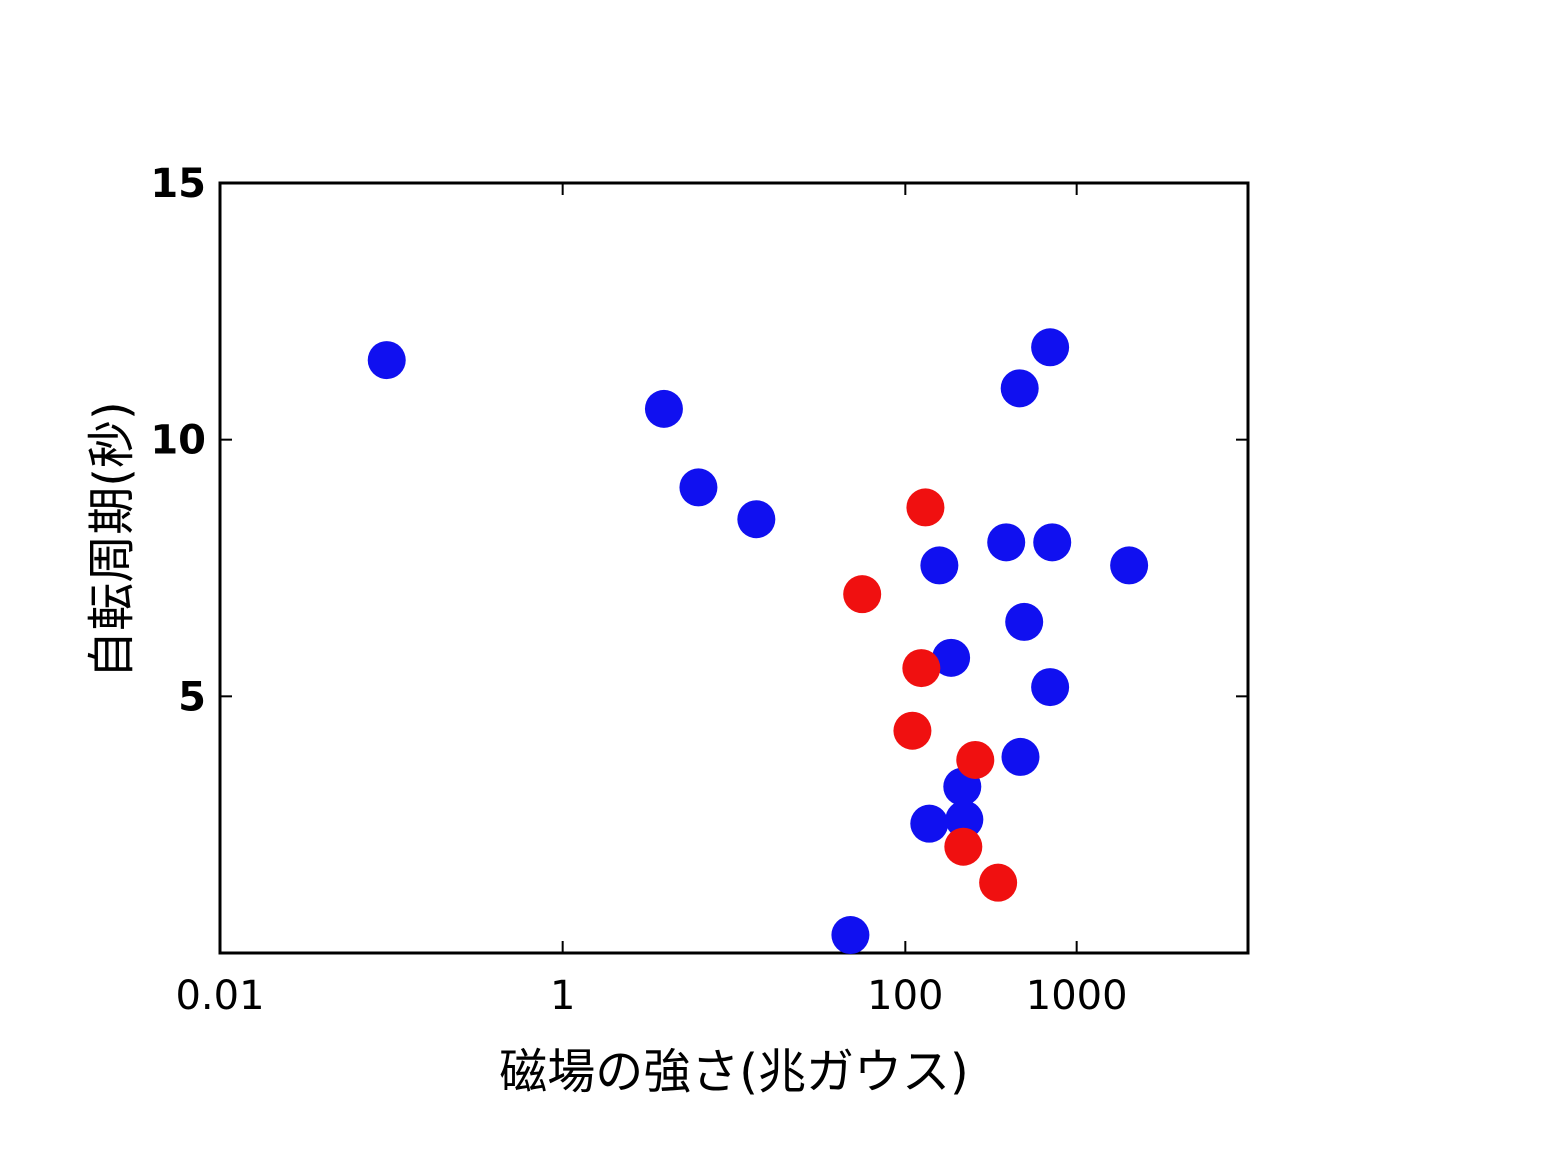  I want to click on x-tick-label: 1000, so click(1077, 996).